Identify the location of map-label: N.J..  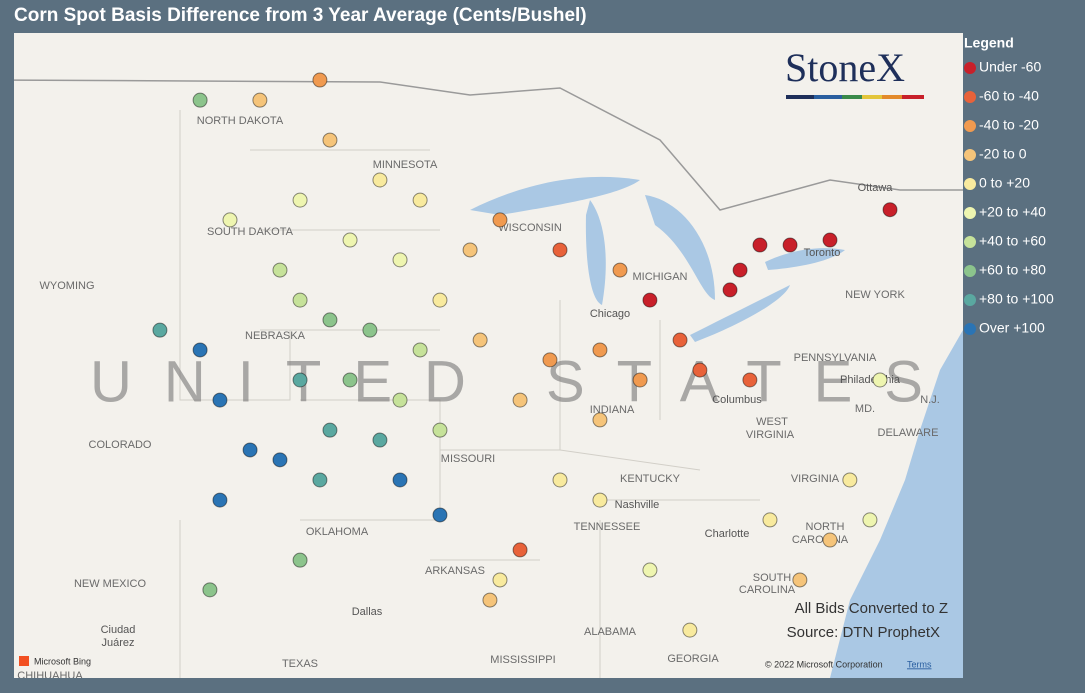
(930, 400).